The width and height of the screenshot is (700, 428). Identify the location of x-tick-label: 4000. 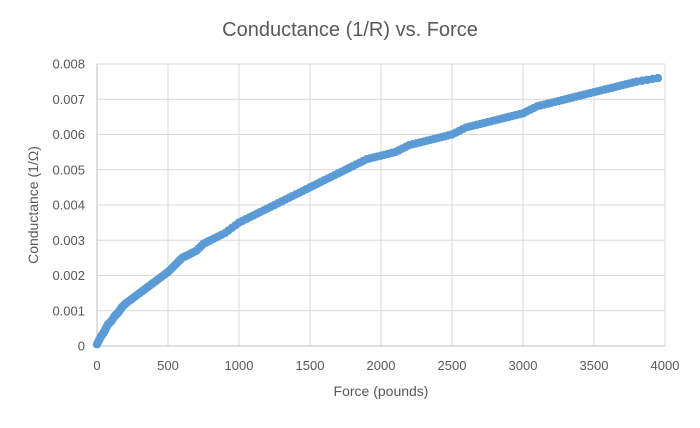
(665, 365).